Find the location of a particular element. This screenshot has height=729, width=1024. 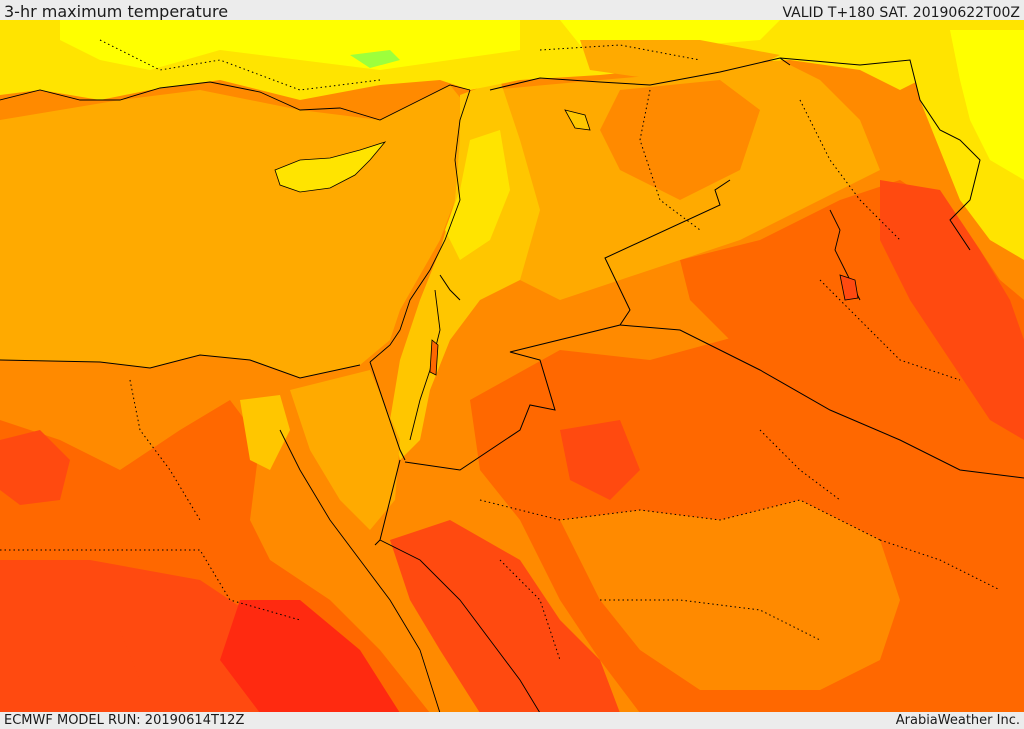

lake-tharthar is located at coordinates (849, 287).